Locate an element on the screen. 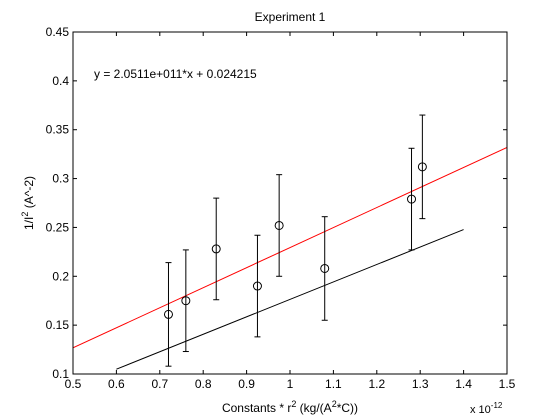  x-tick-label: 0.9 is located at coordinates (246, 384).